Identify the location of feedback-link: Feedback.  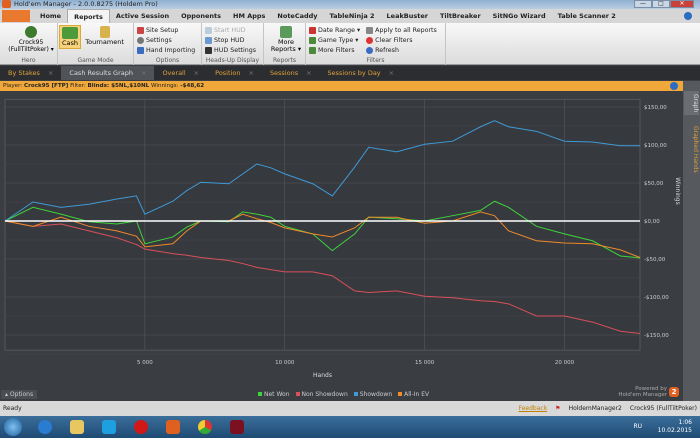
(533, 408).